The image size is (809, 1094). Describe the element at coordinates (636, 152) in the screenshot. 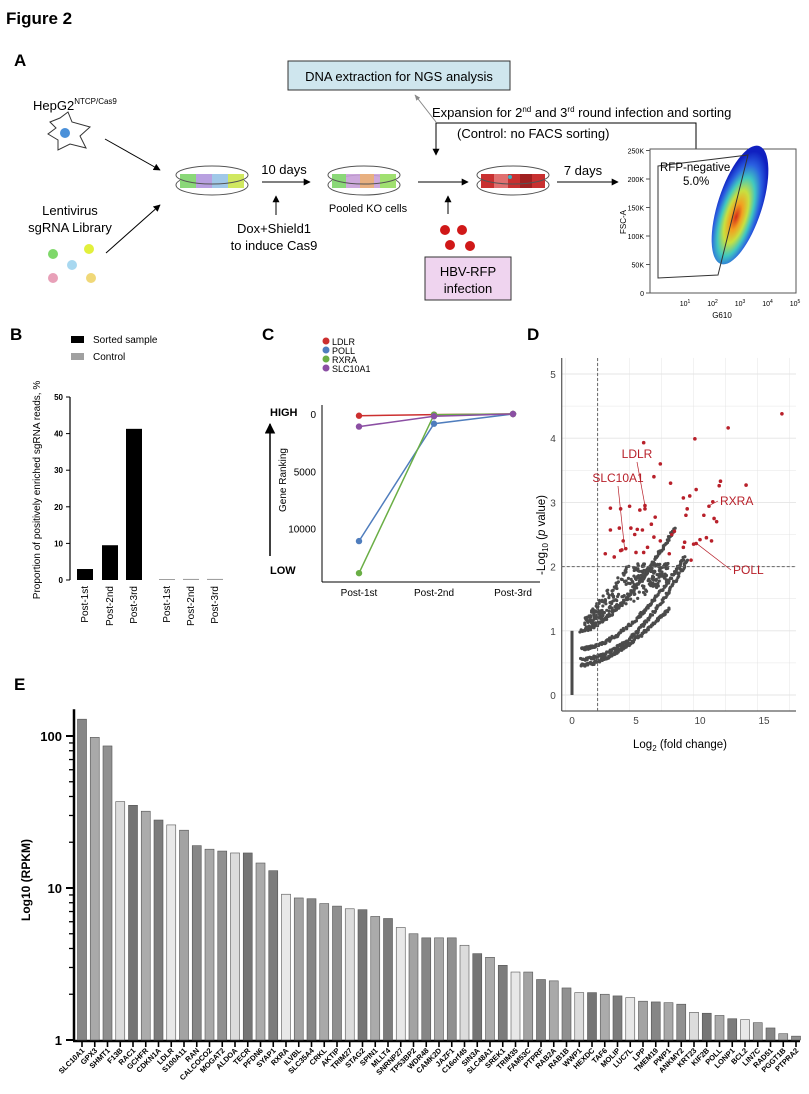

I see `facs-ytick-label: 250K` at that location.